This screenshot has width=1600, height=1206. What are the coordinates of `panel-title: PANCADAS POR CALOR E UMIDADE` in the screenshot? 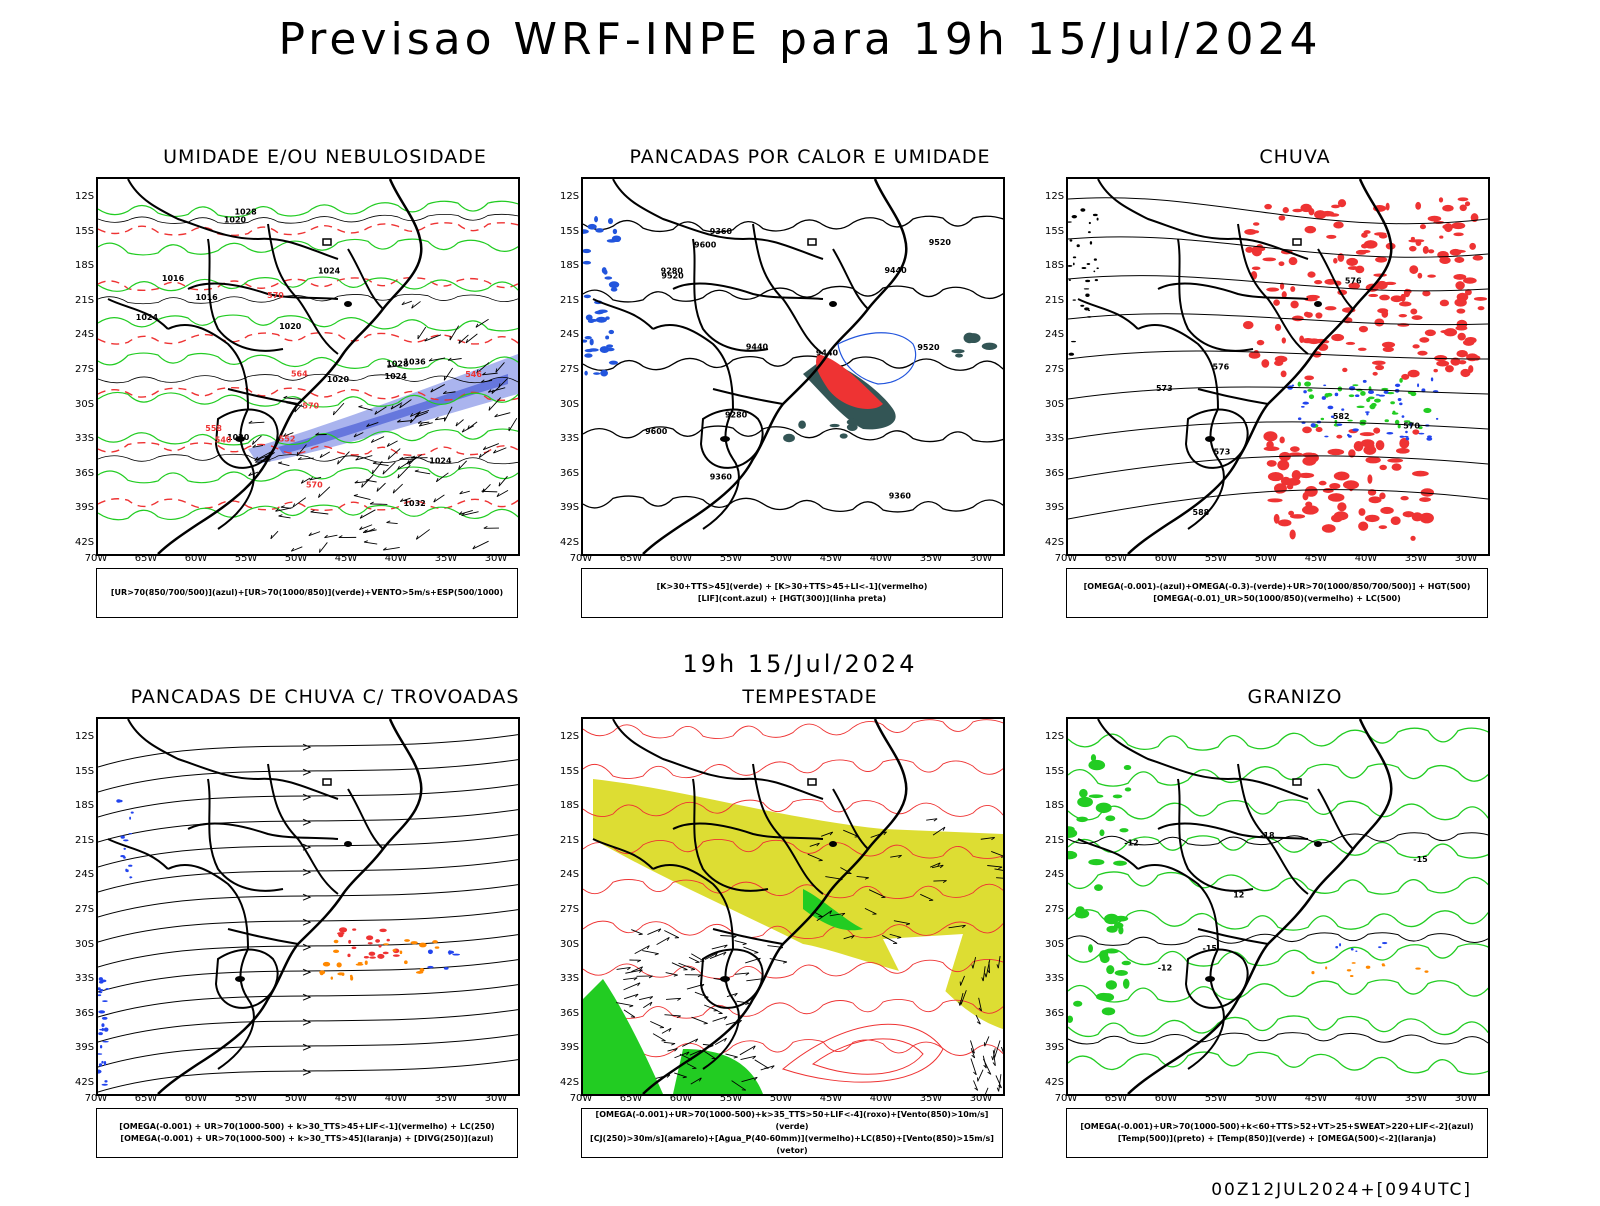 It's located at (810, 157).